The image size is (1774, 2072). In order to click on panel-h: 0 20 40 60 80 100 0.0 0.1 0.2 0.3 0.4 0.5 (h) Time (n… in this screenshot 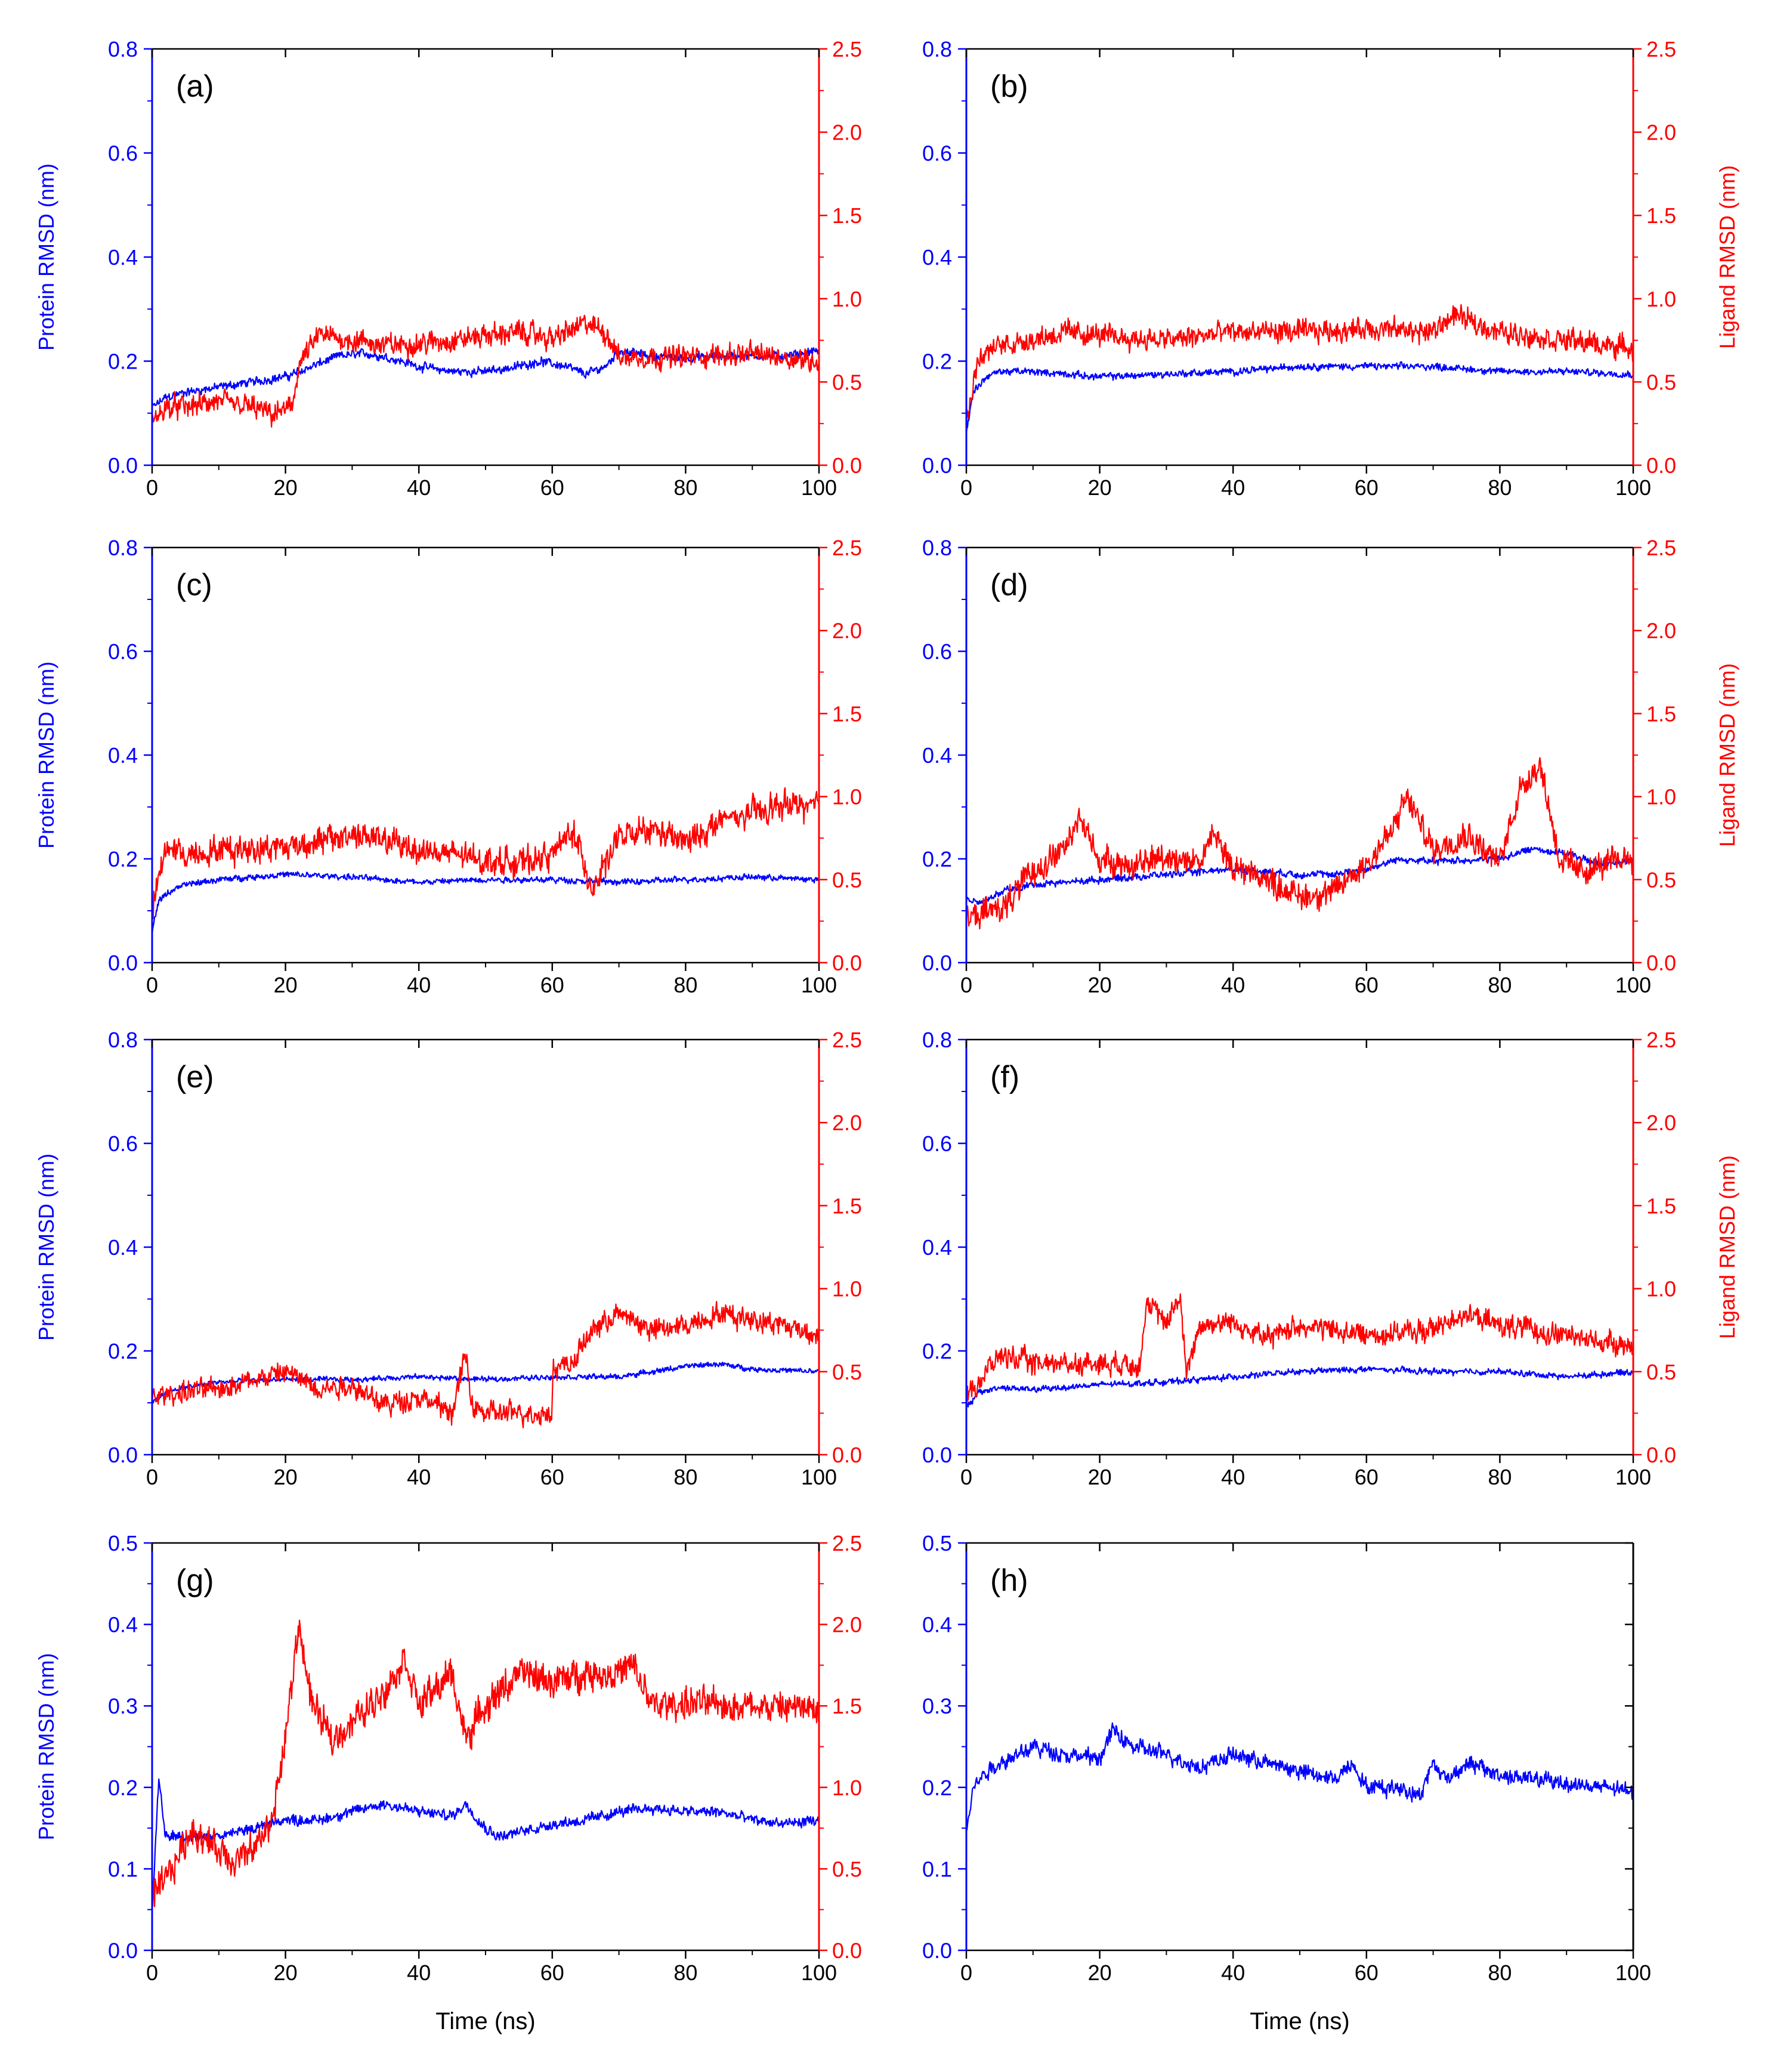, I will do `click(1287, 1782)`.